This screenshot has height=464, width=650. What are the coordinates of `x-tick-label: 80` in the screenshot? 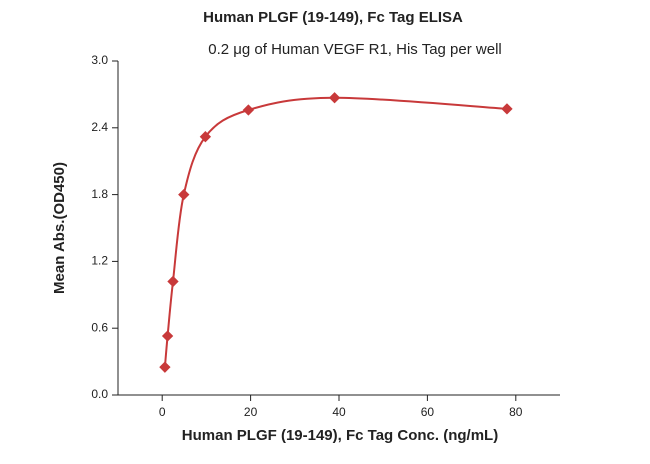 It's located at (516, 412).